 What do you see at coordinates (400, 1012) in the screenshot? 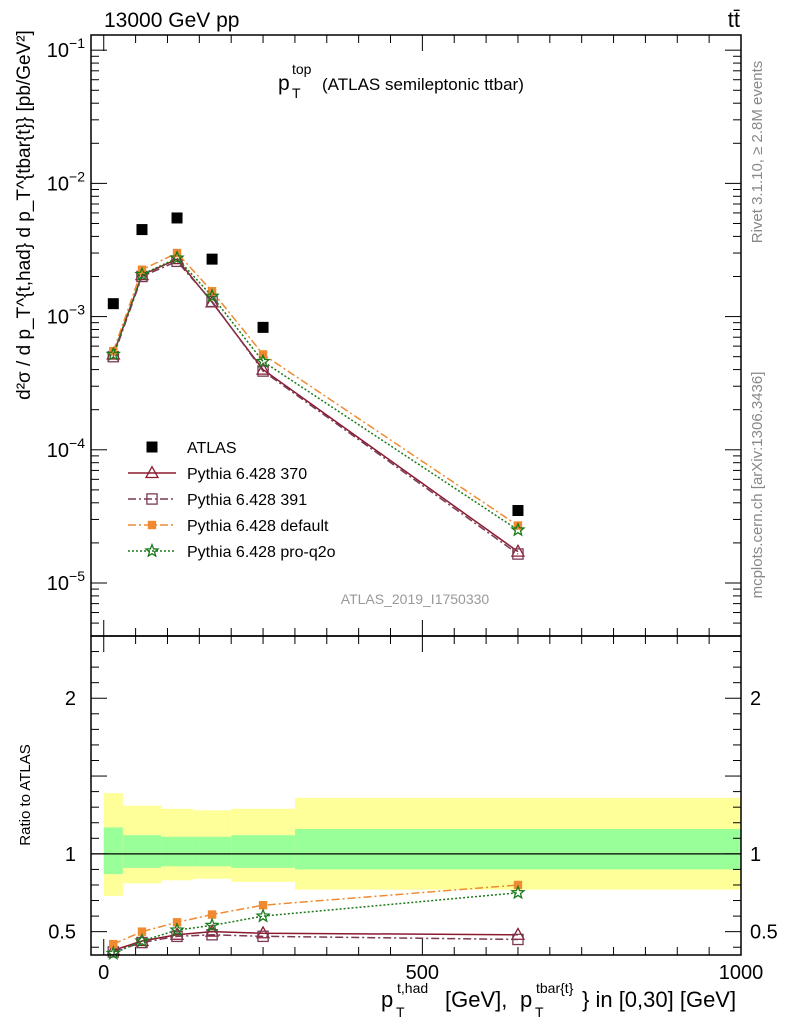
I see `xlabel-sub1: T` at bounding box center [400, 1012].